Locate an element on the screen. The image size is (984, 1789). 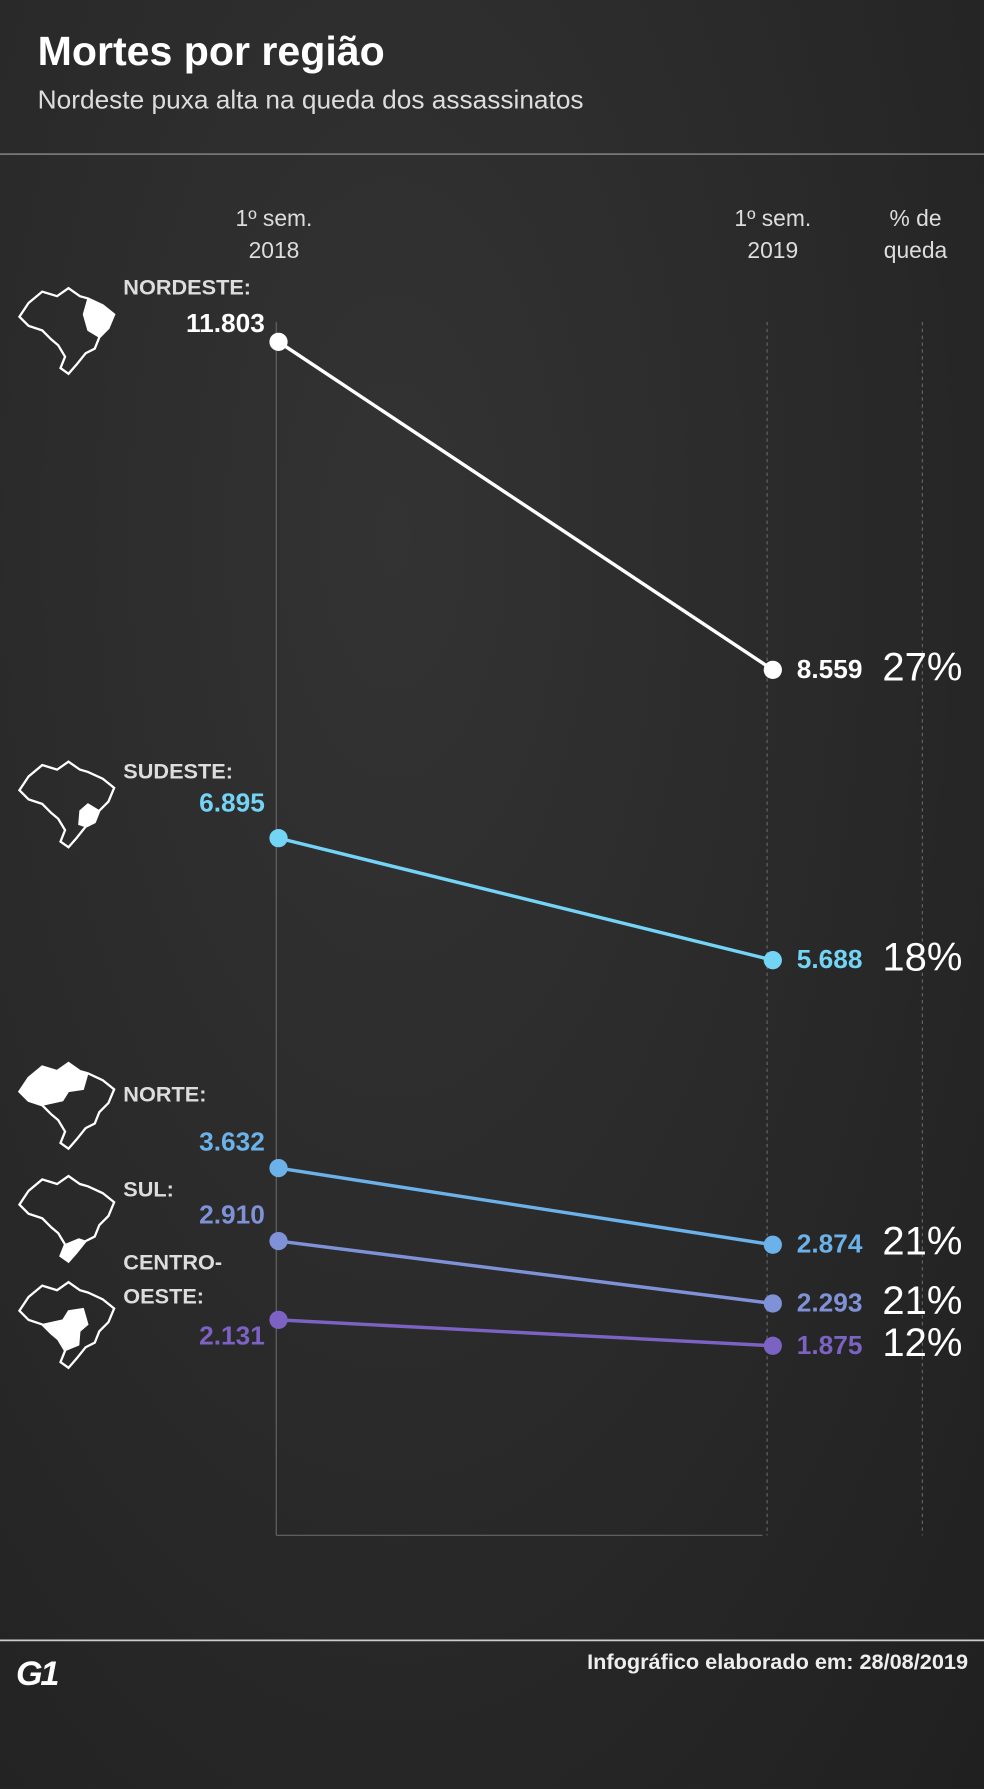
value-label: 6.895 is located at coordinates (232, 802).